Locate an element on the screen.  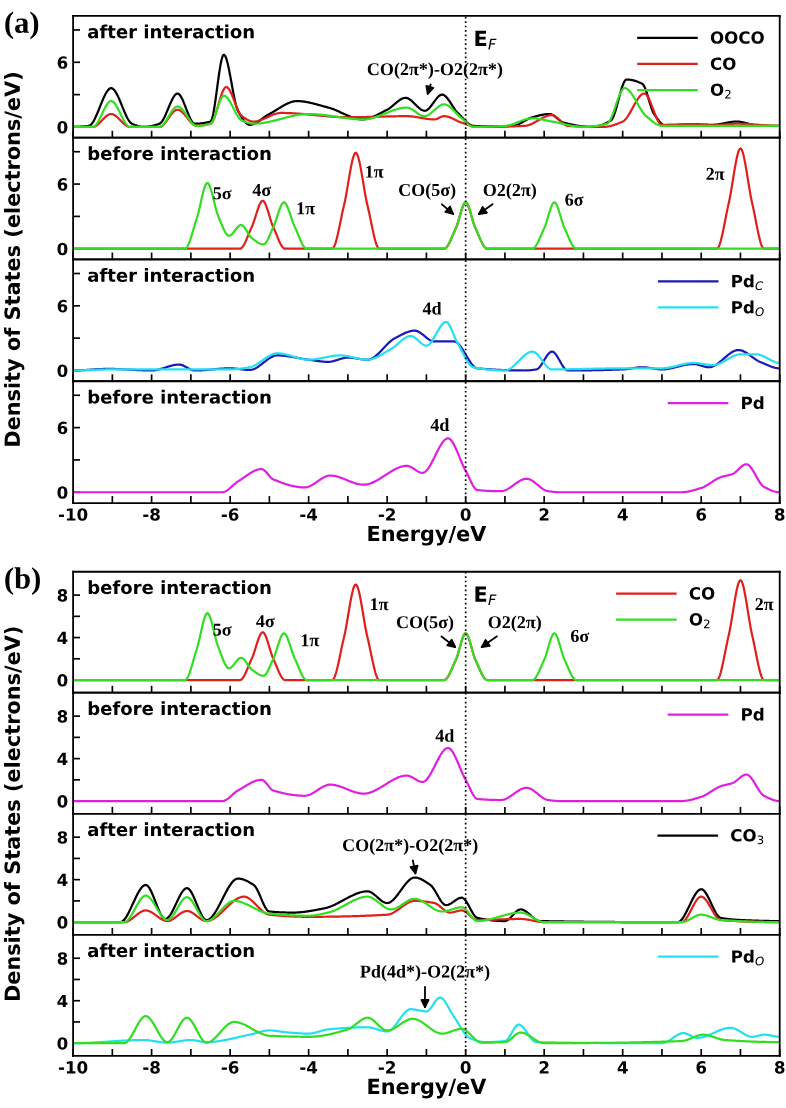
annotation: 5σ is located at coordinates (222, 193).